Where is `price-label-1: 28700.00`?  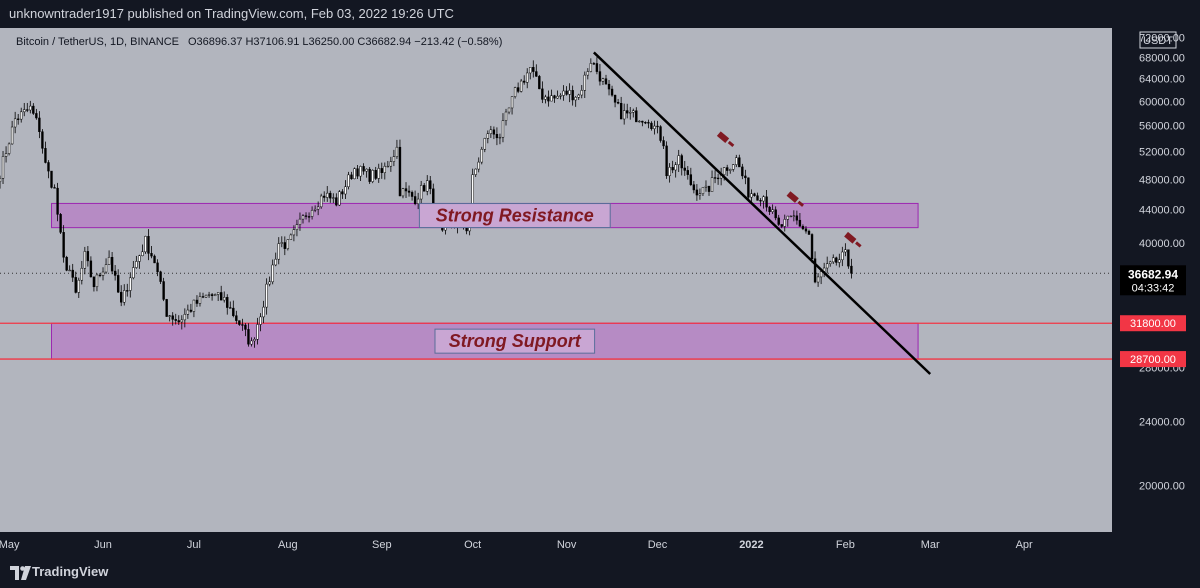
price-label-1: 28700.00 is located at coordinates (1153, 360).